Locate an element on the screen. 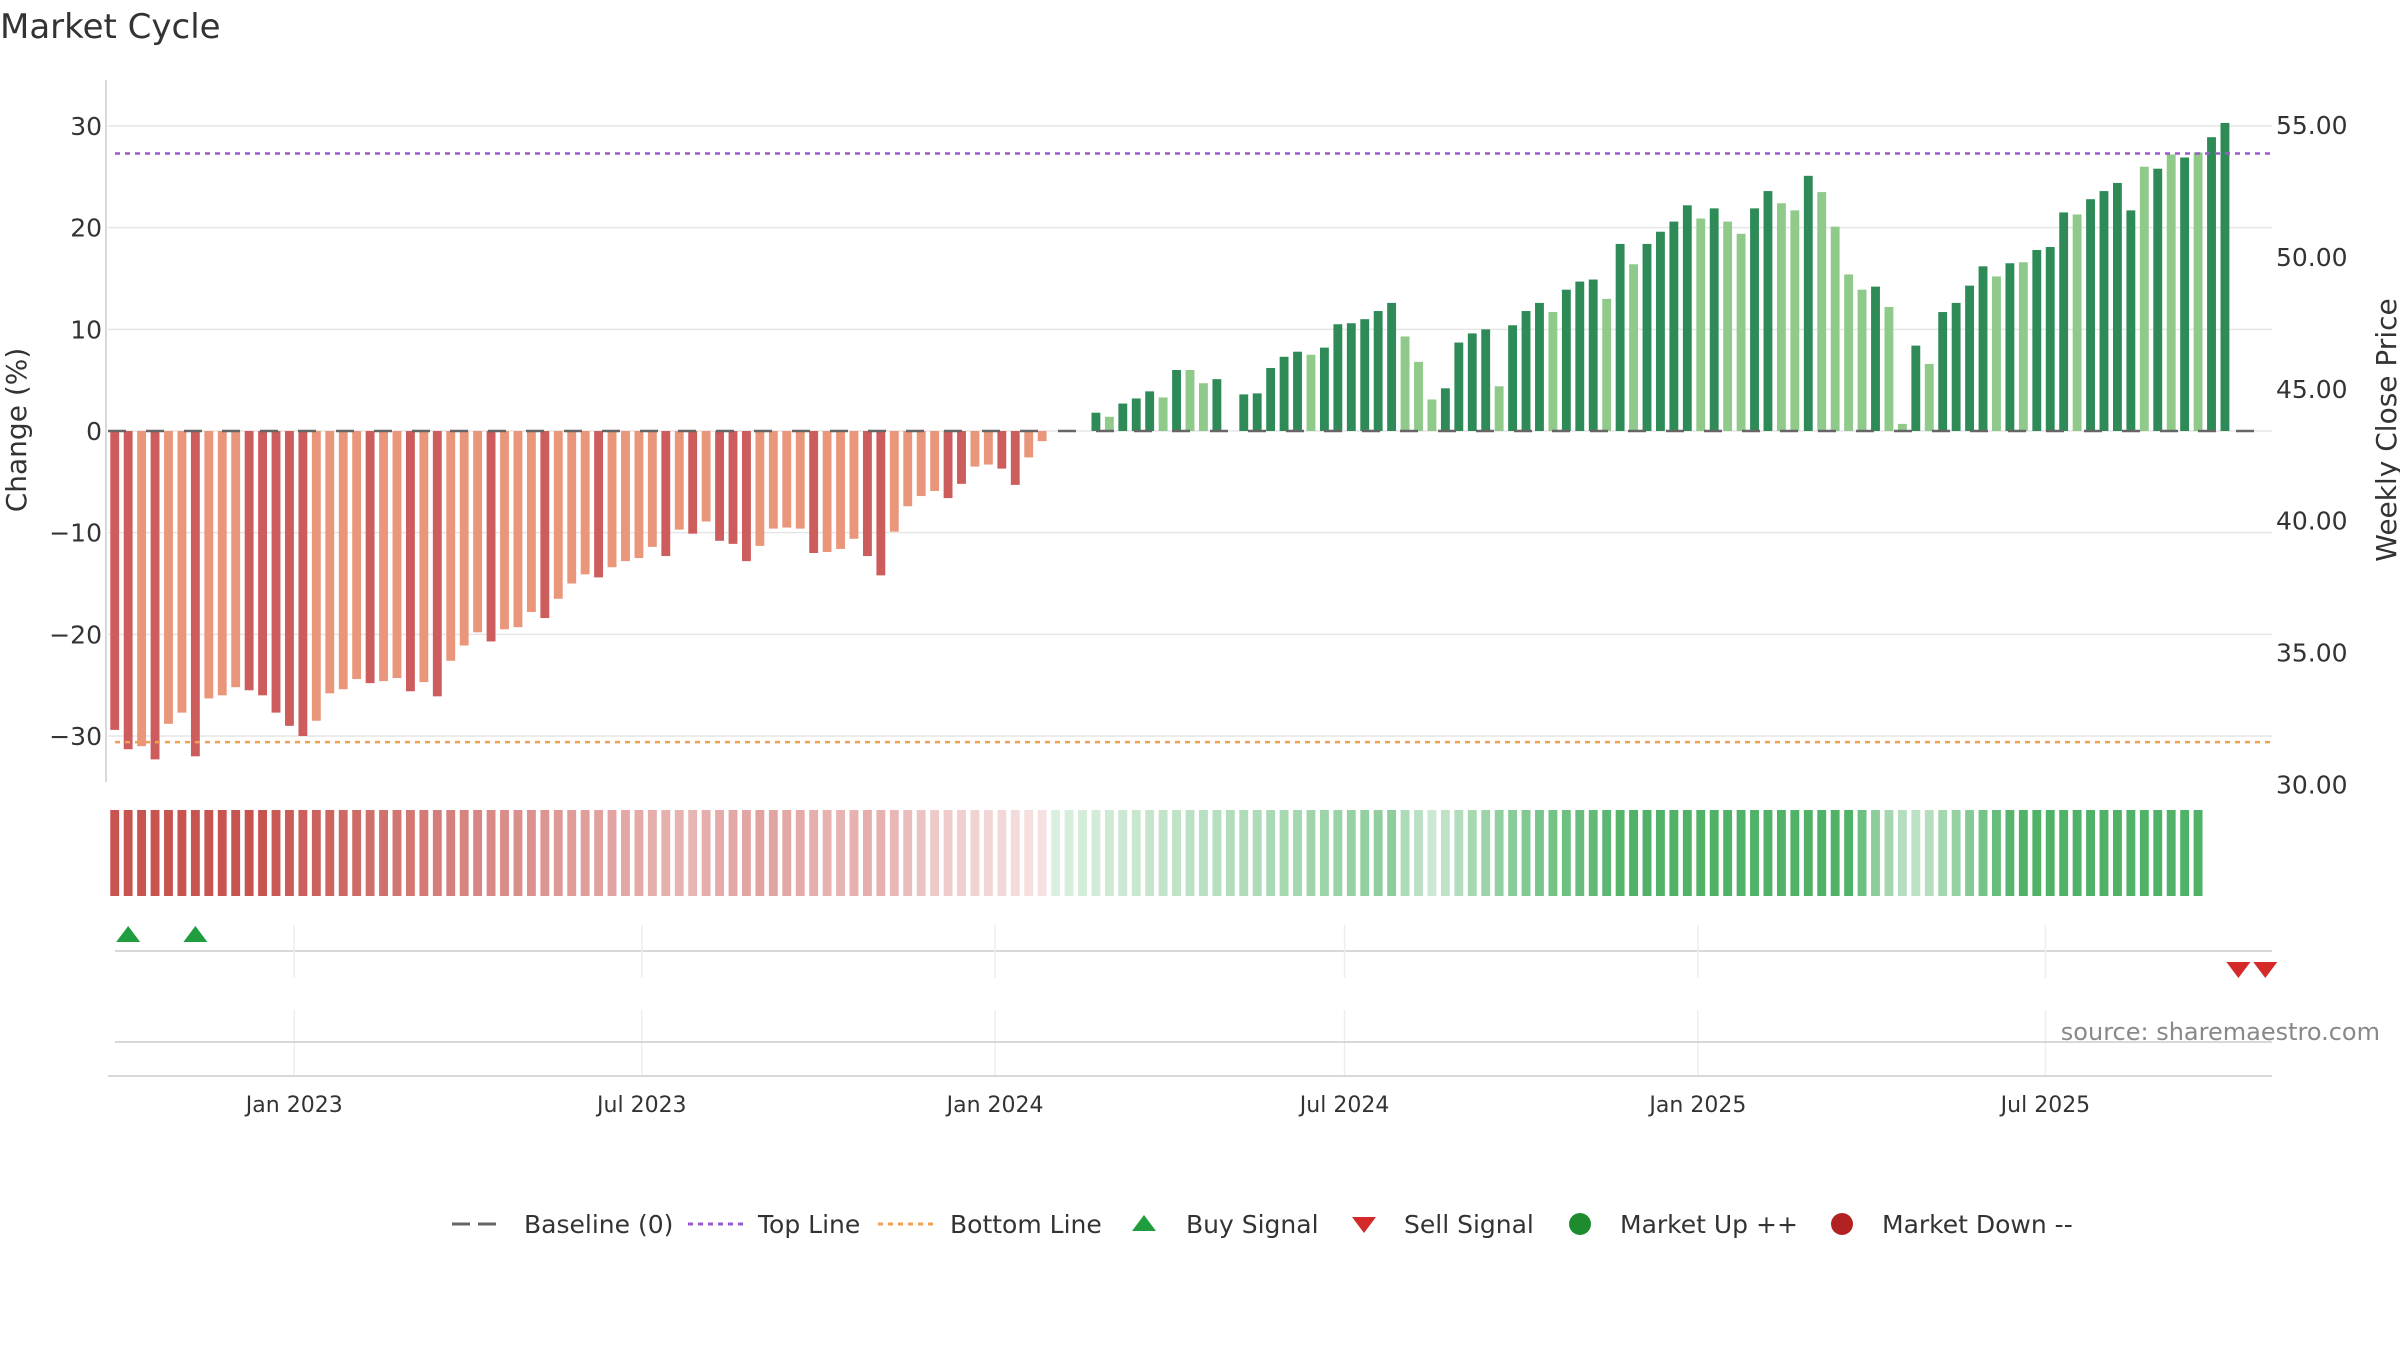  trend-strip is located at coordinates (1156, 853).